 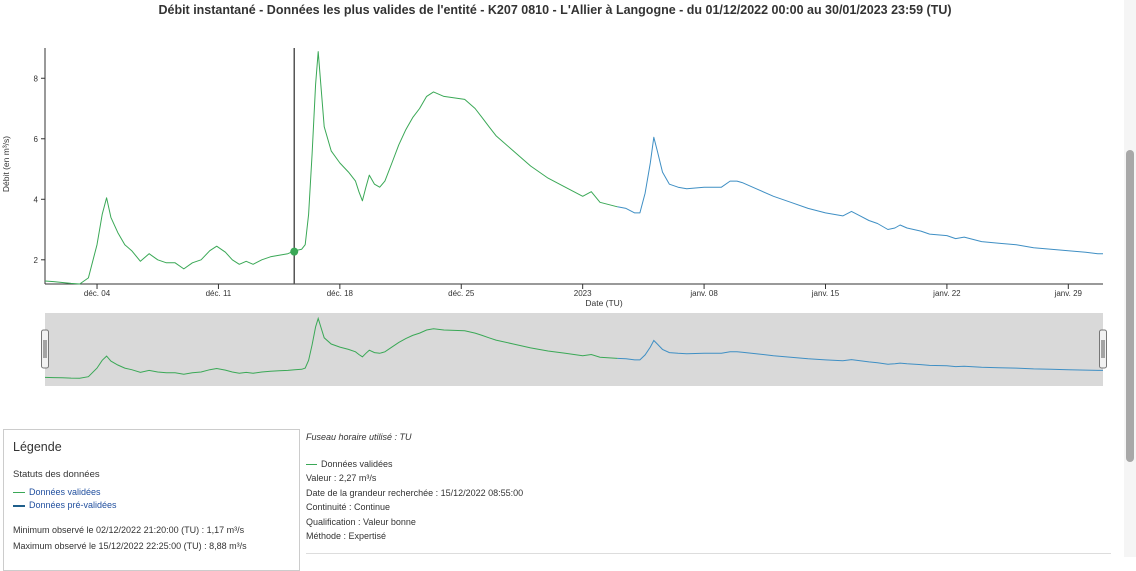 I want to click on x-tick-label: janv. 15, so click(x=825, y=293).